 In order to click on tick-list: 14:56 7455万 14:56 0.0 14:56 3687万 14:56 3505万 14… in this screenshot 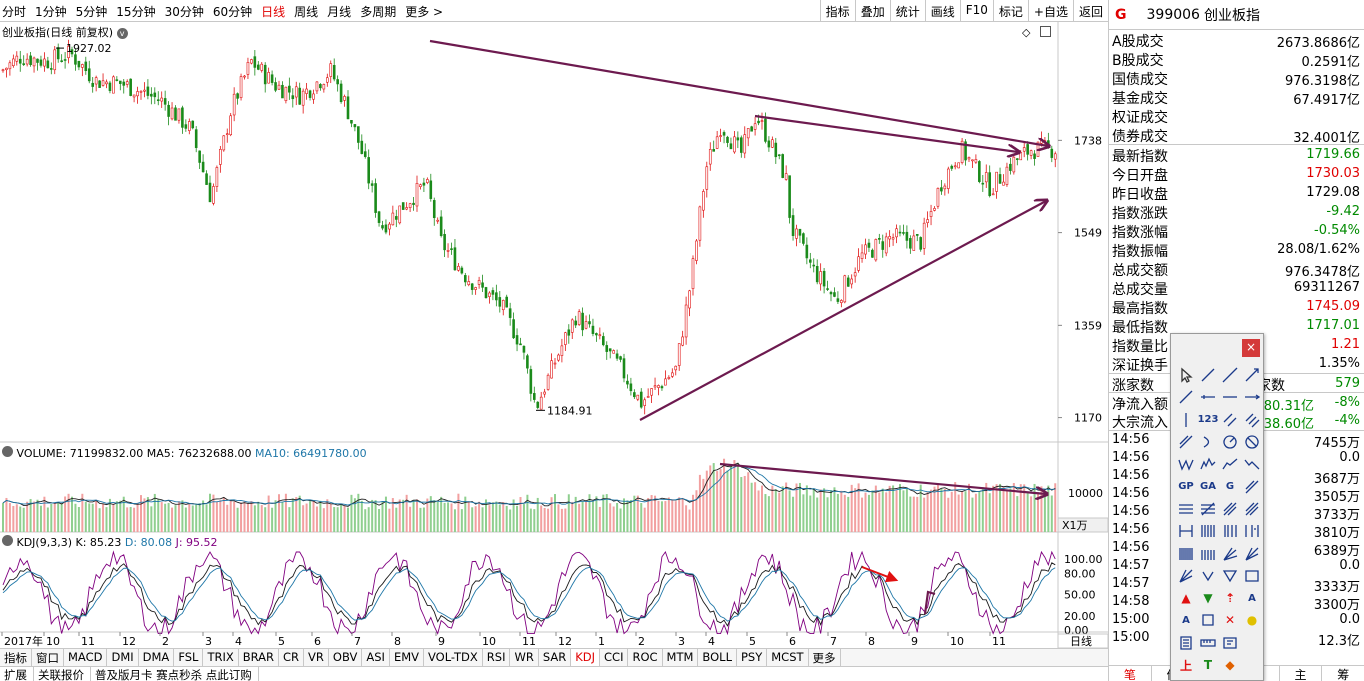, I will do `click(1236, 539)`.